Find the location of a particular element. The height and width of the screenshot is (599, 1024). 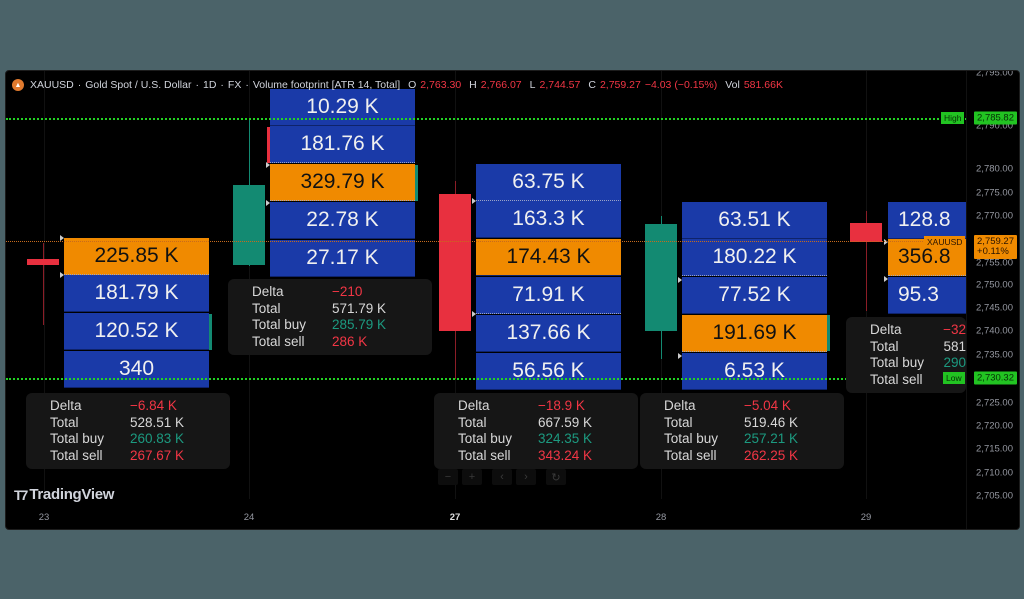

total-value: 667.59 K is located at coordinates (565, 422).